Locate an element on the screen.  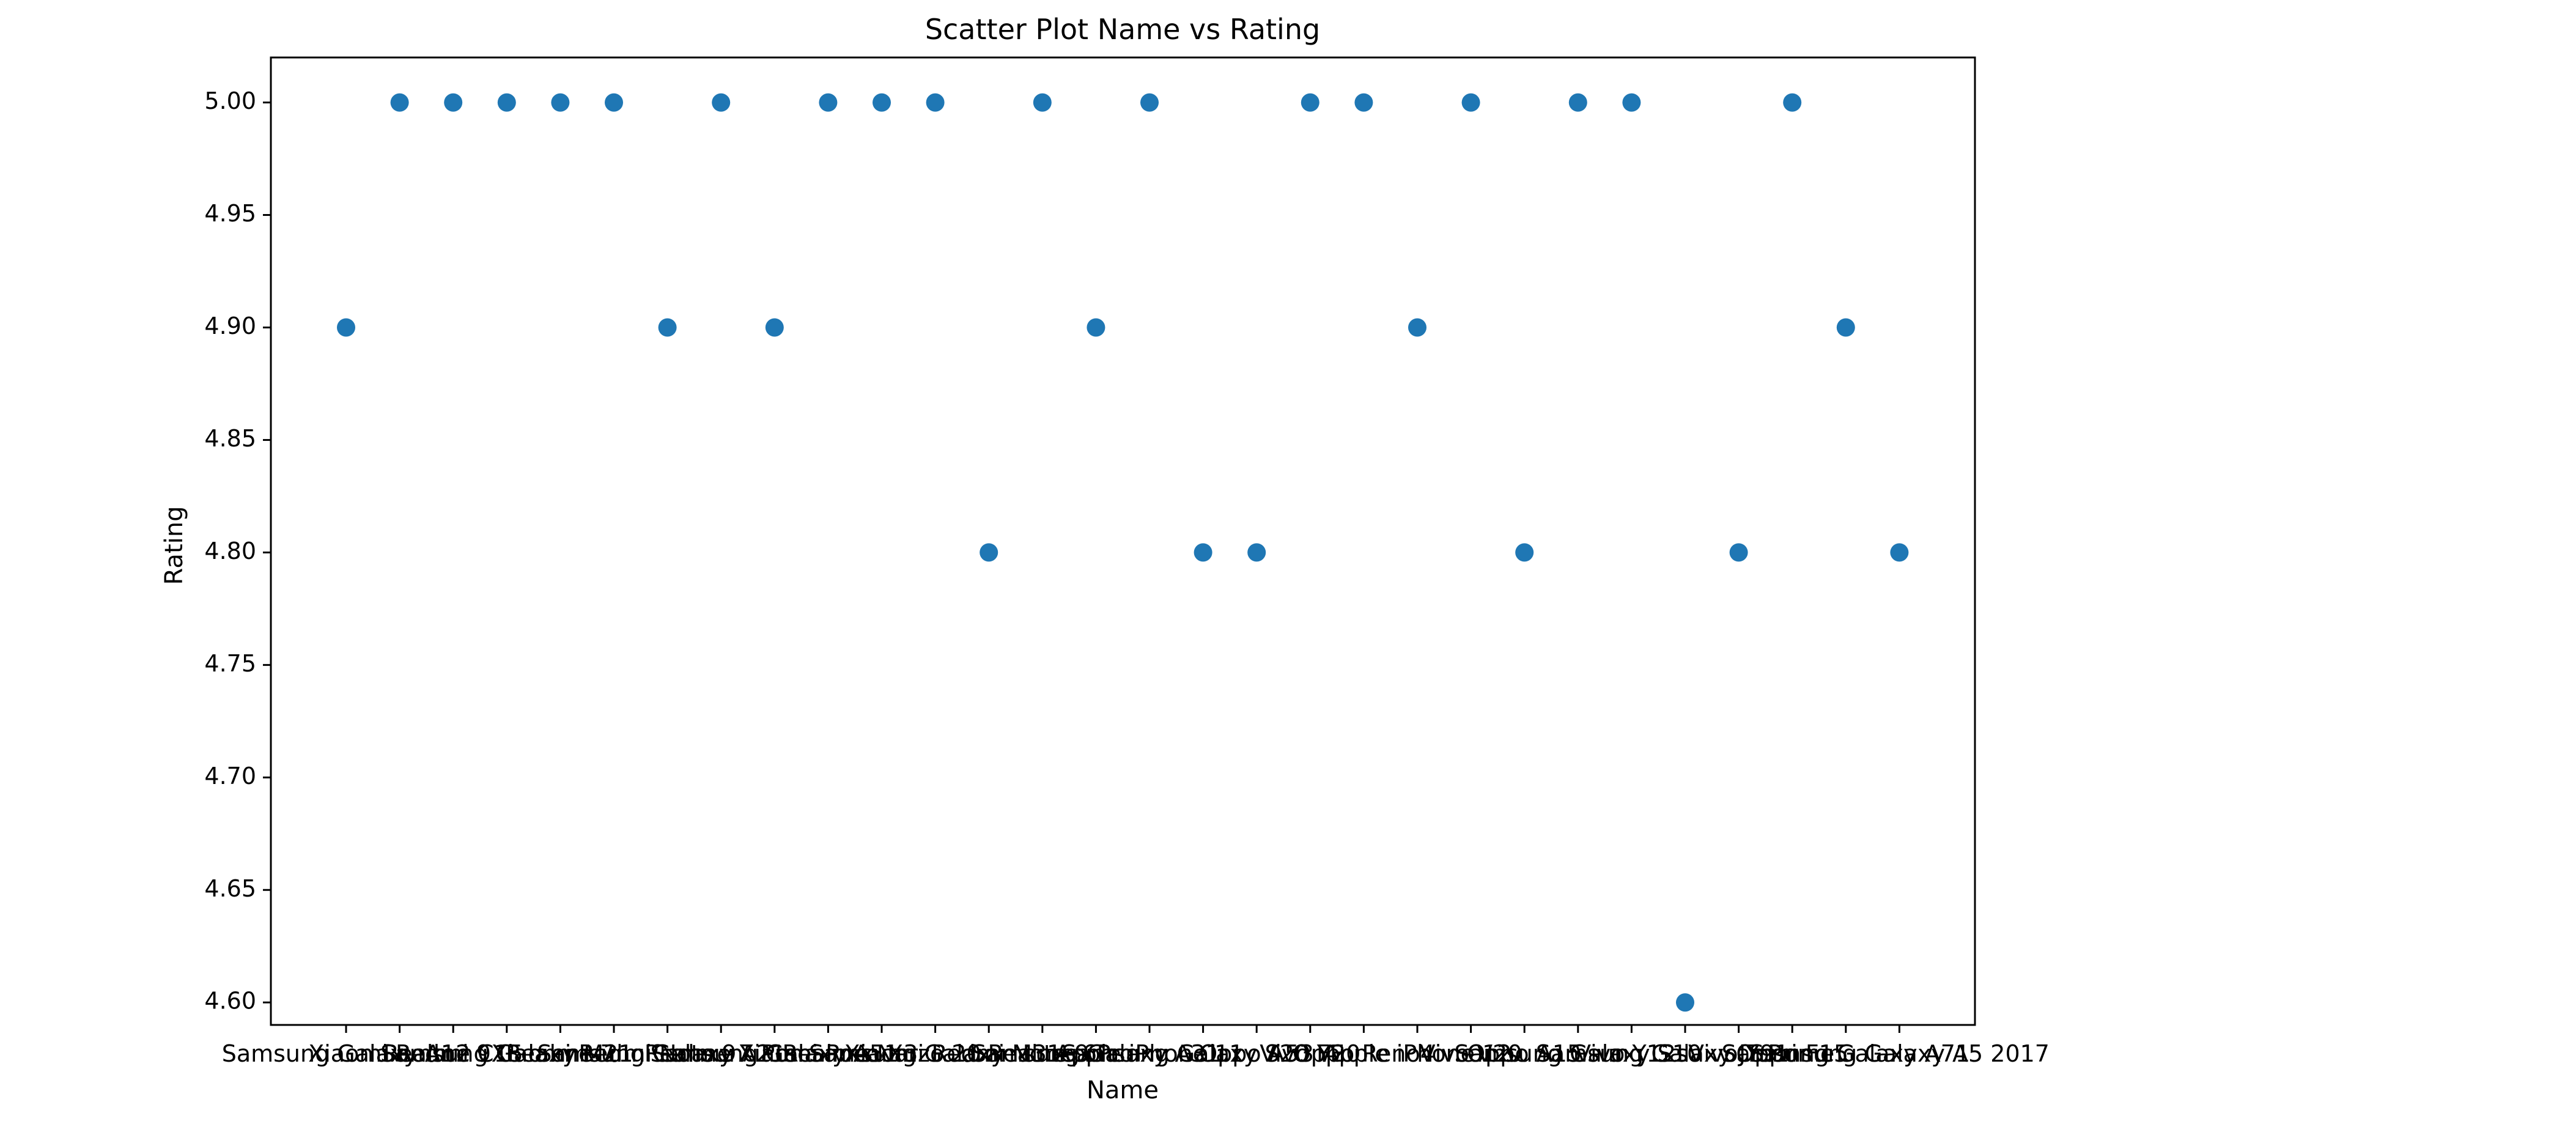
x-tick-label: Samsung Galaxy S10 is located at coordinates (1578, 1053).